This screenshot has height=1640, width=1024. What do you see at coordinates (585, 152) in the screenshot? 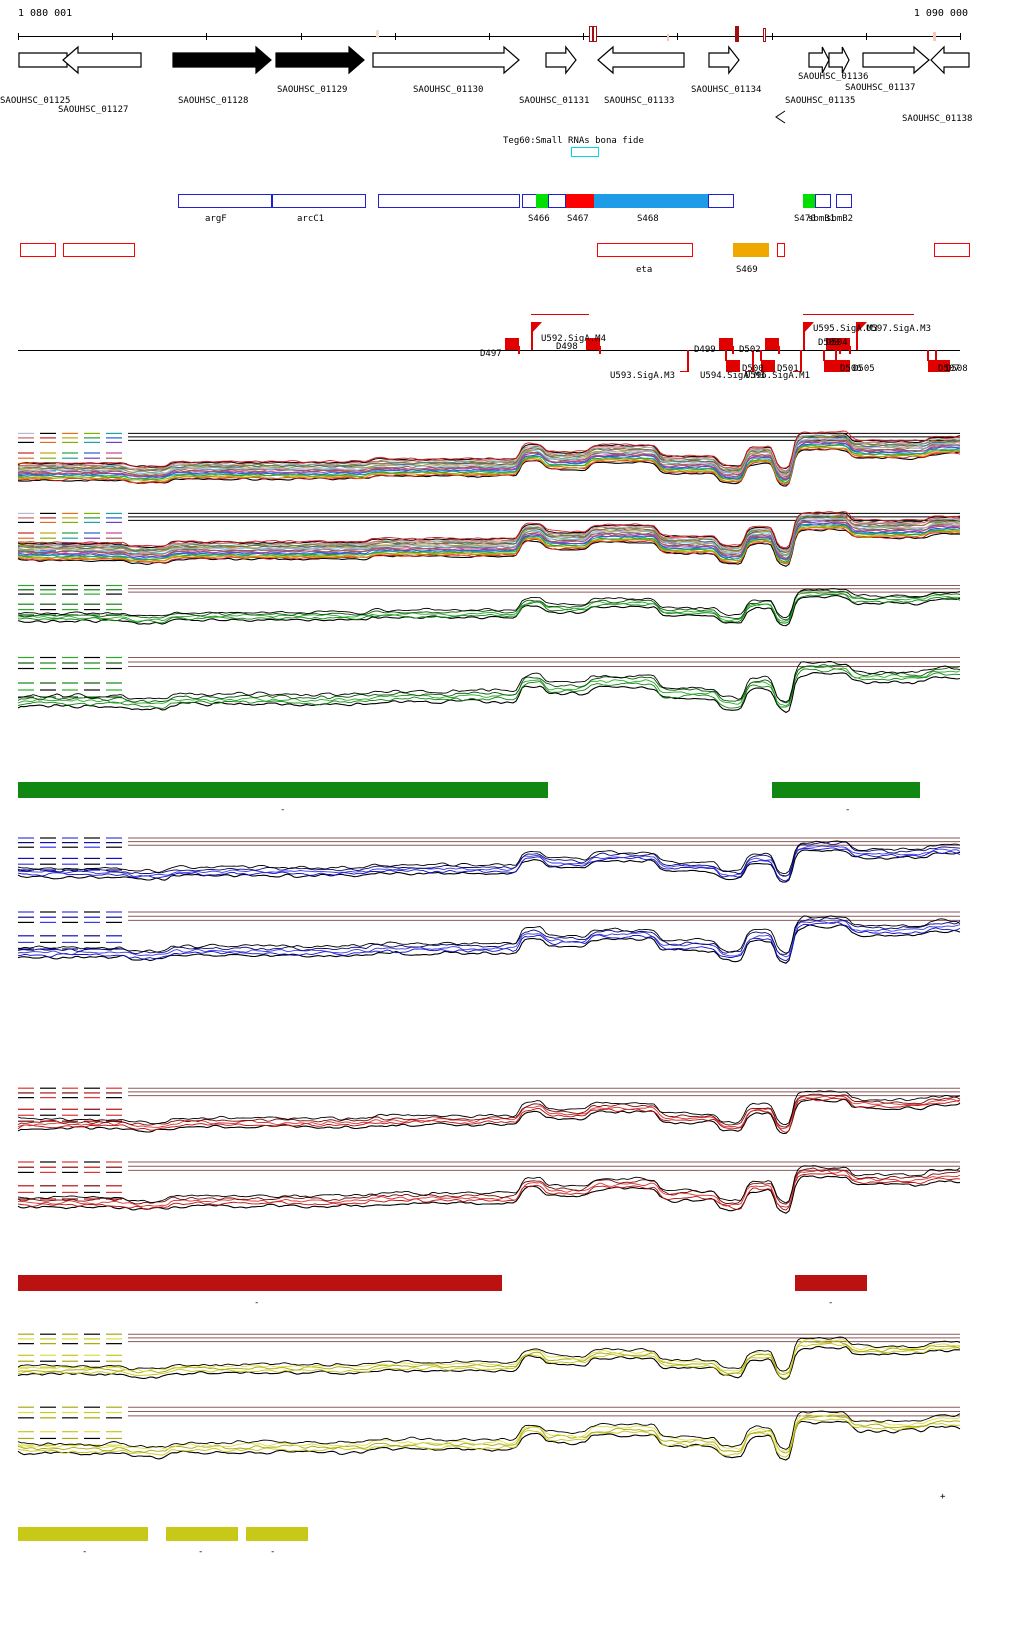
I see `small-rna-box` at bounding box center [585, 152].